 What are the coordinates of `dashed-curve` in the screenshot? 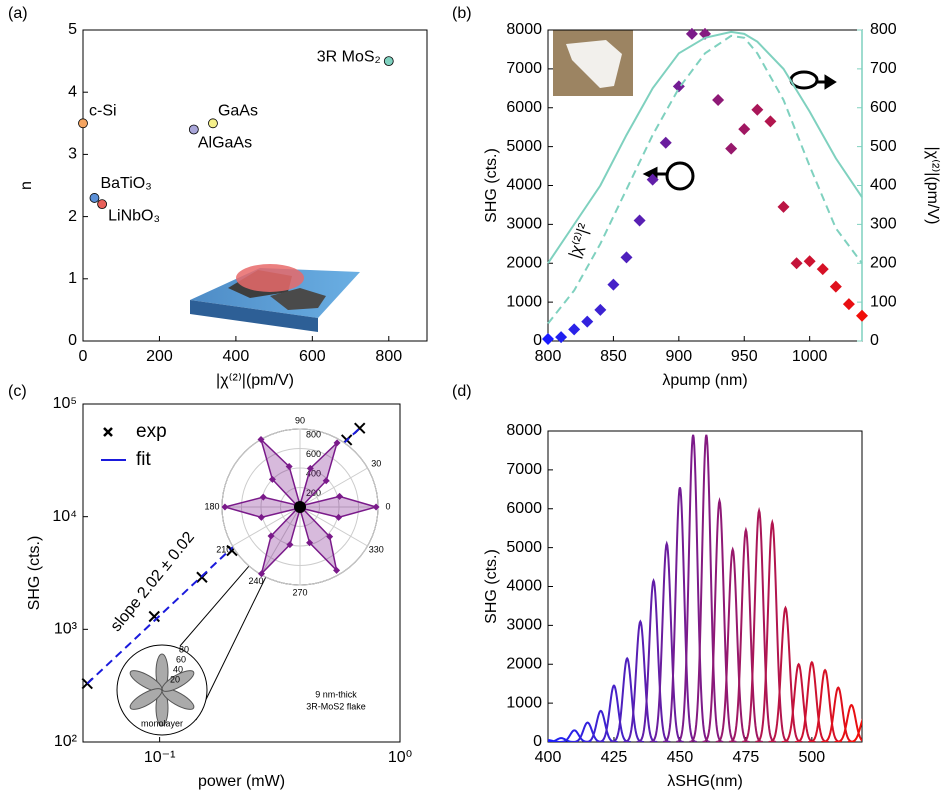 It's located at (705, 179).